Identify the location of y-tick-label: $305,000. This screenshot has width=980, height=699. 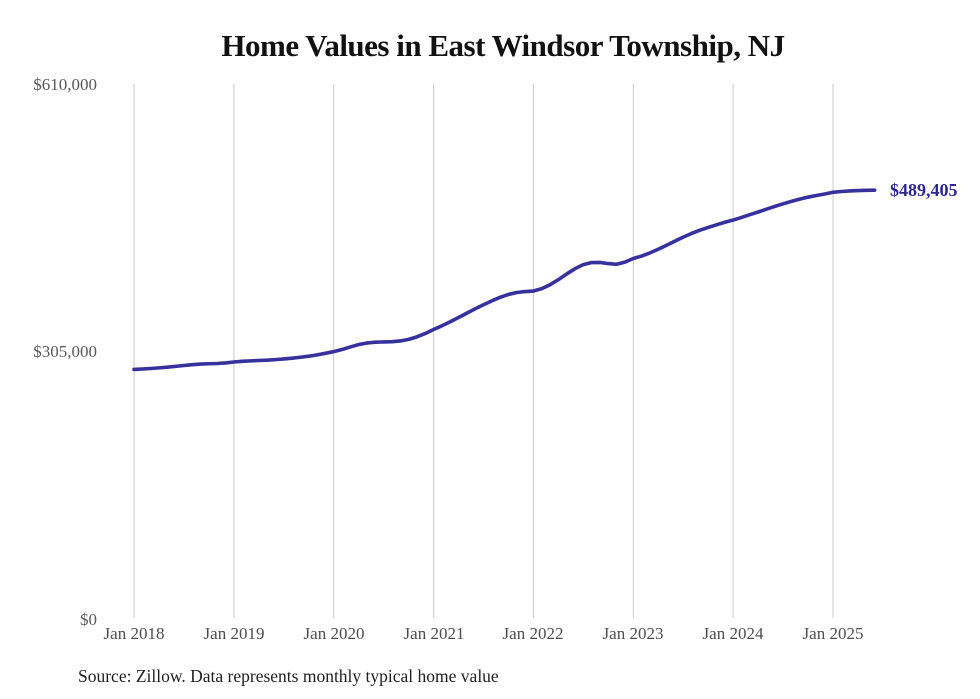
(65, 351).